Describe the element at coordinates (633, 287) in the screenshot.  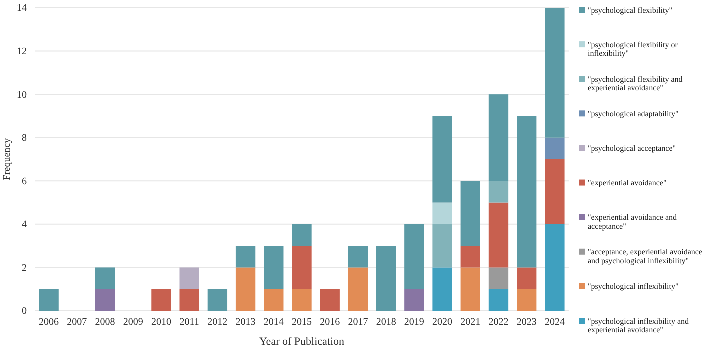
I see `legend-label: "psychological inflexibility"` at that location.